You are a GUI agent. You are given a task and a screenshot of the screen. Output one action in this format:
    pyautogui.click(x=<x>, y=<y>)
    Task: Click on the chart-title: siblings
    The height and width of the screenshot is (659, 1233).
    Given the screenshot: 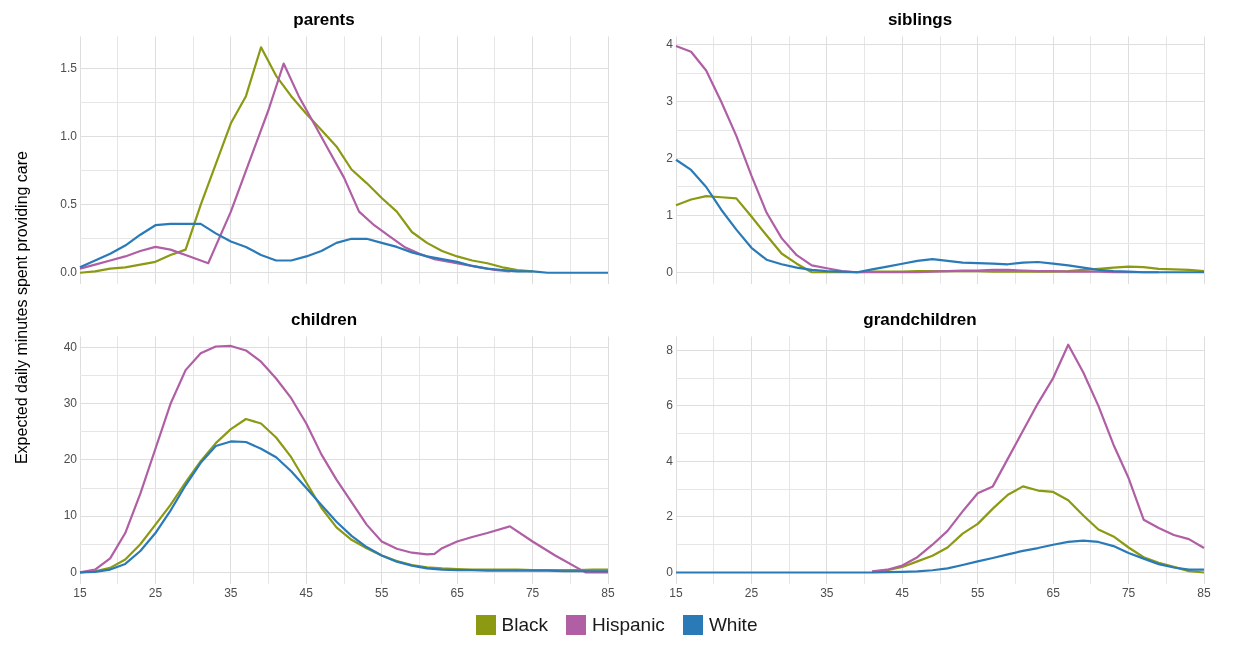 What is the action you would take?
    pyautogui.click(x=920, y=19)
    